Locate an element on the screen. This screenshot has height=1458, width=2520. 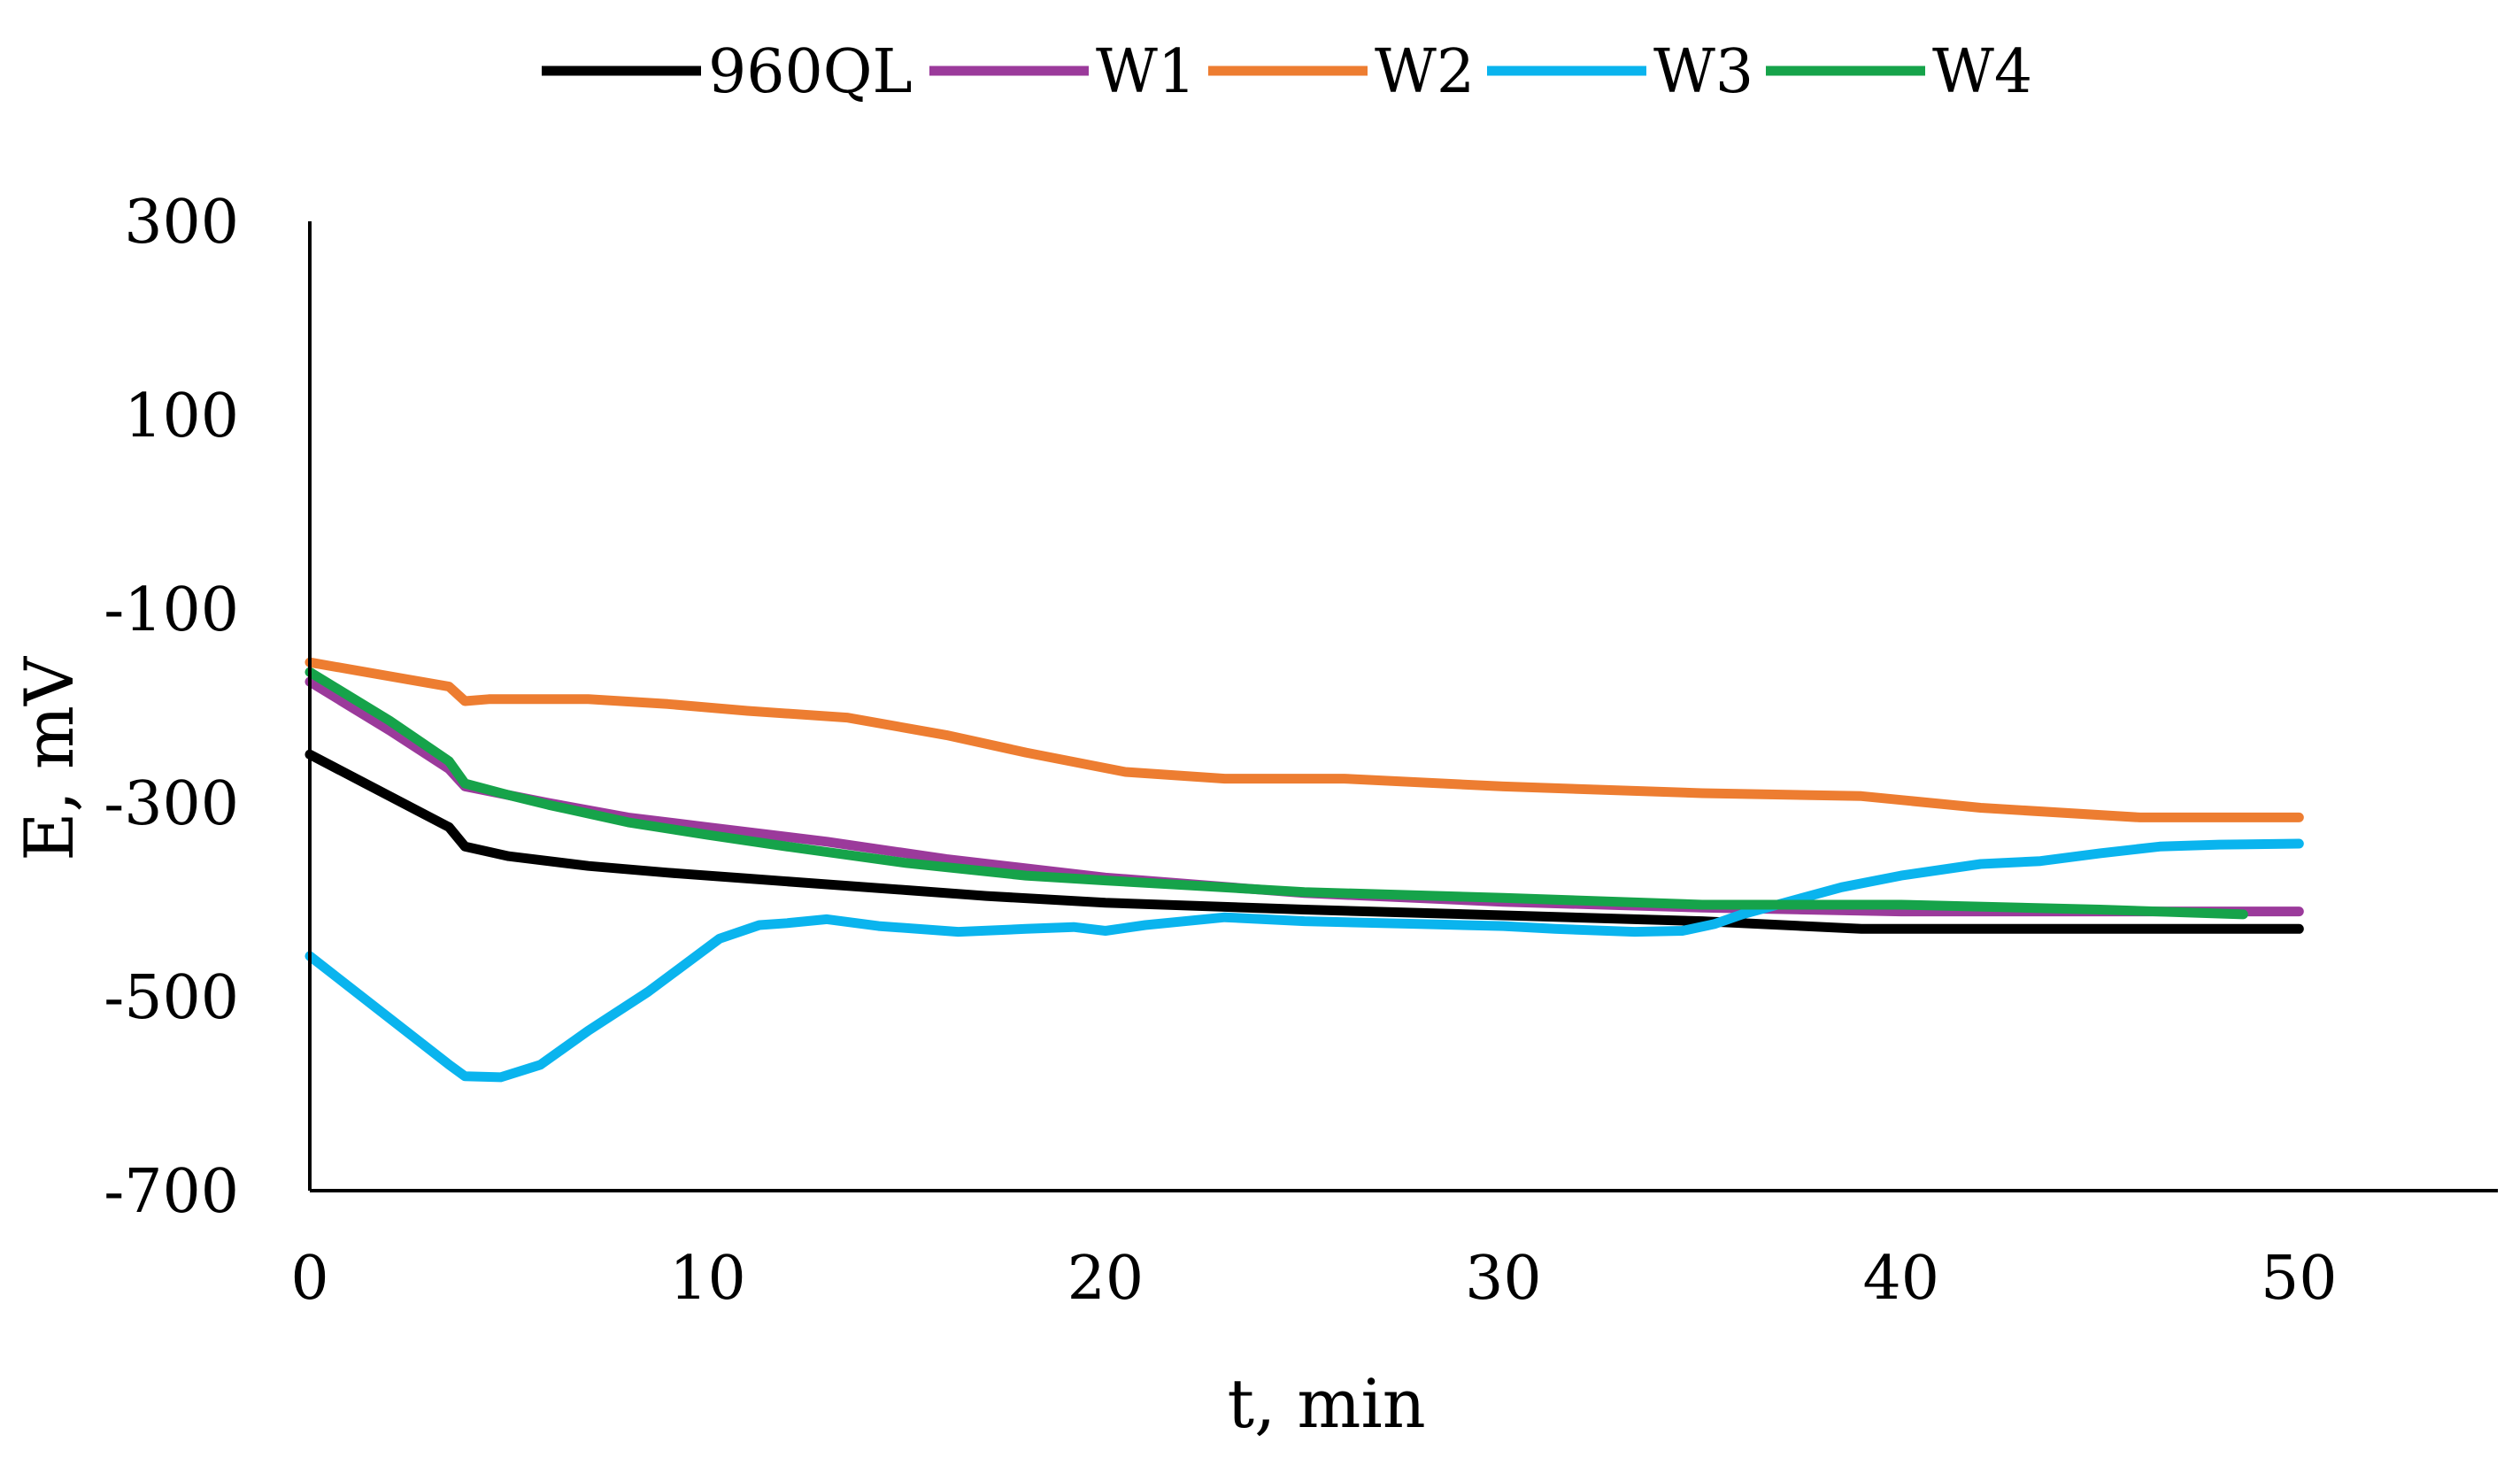
series-line-w4 is located at coordinates (1276, 793).